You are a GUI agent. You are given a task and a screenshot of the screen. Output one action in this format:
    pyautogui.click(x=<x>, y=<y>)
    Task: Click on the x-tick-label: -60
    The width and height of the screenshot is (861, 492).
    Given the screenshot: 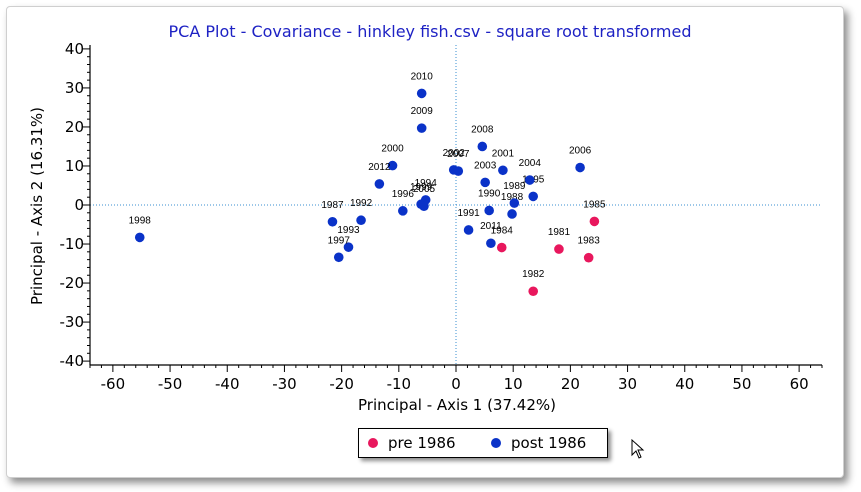 What is the action you would take?
    pyautogui.click(x=113, y=384)
    